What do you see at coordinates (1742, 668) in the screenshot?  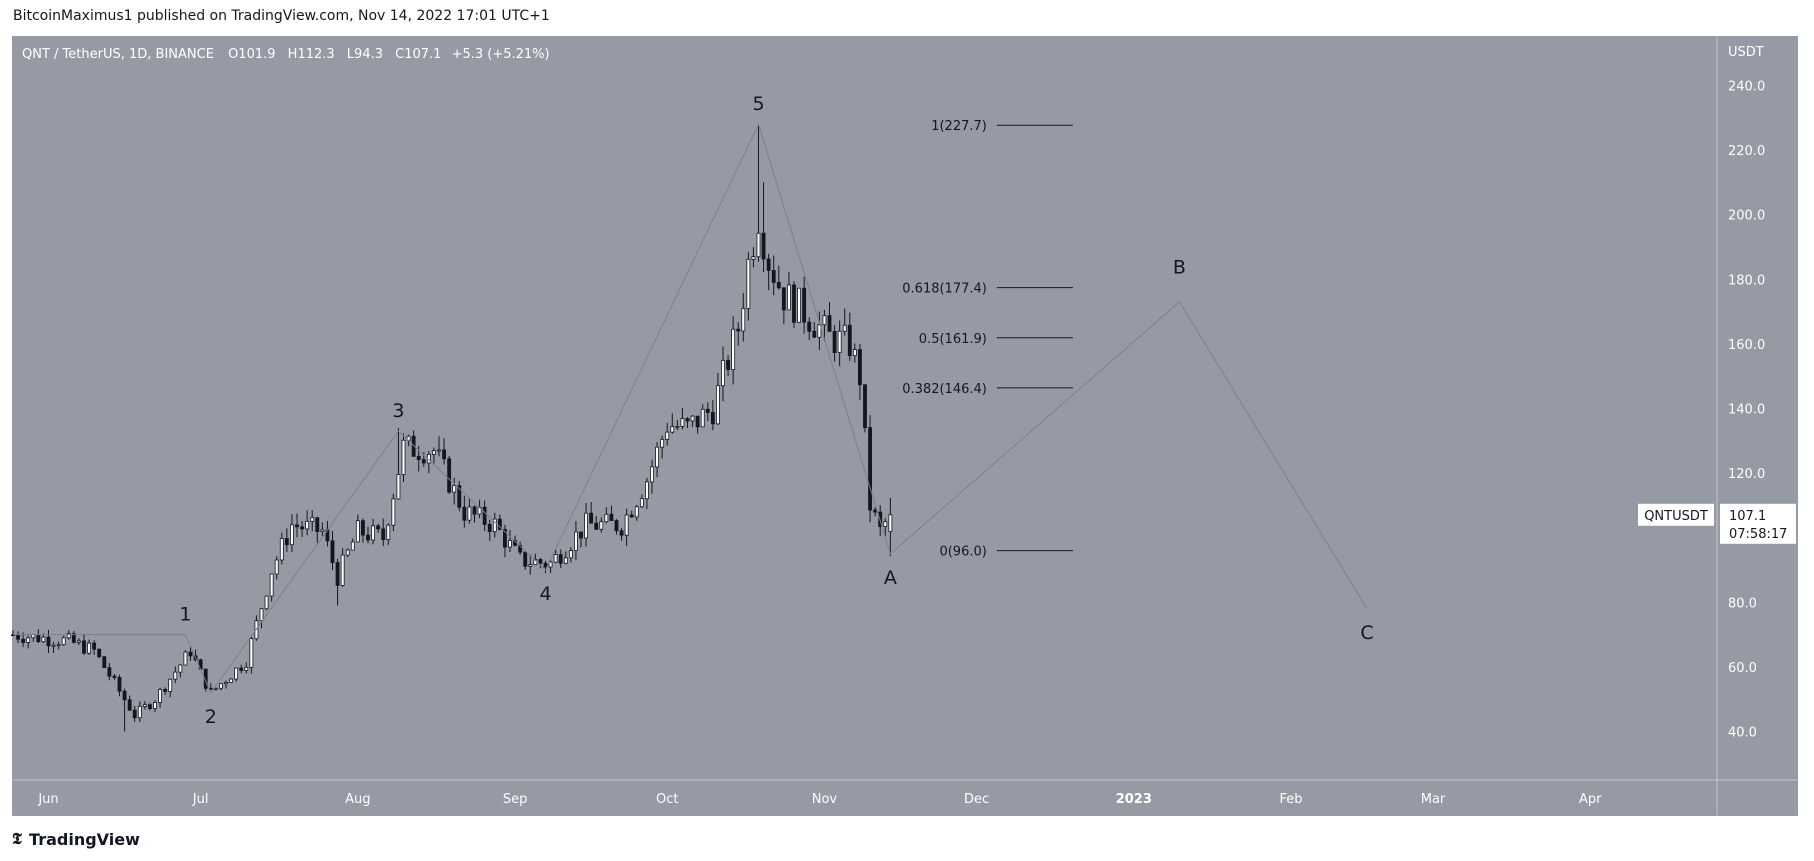 I see `price-tick-label: 60.0` at bounding box center [1742, 668].